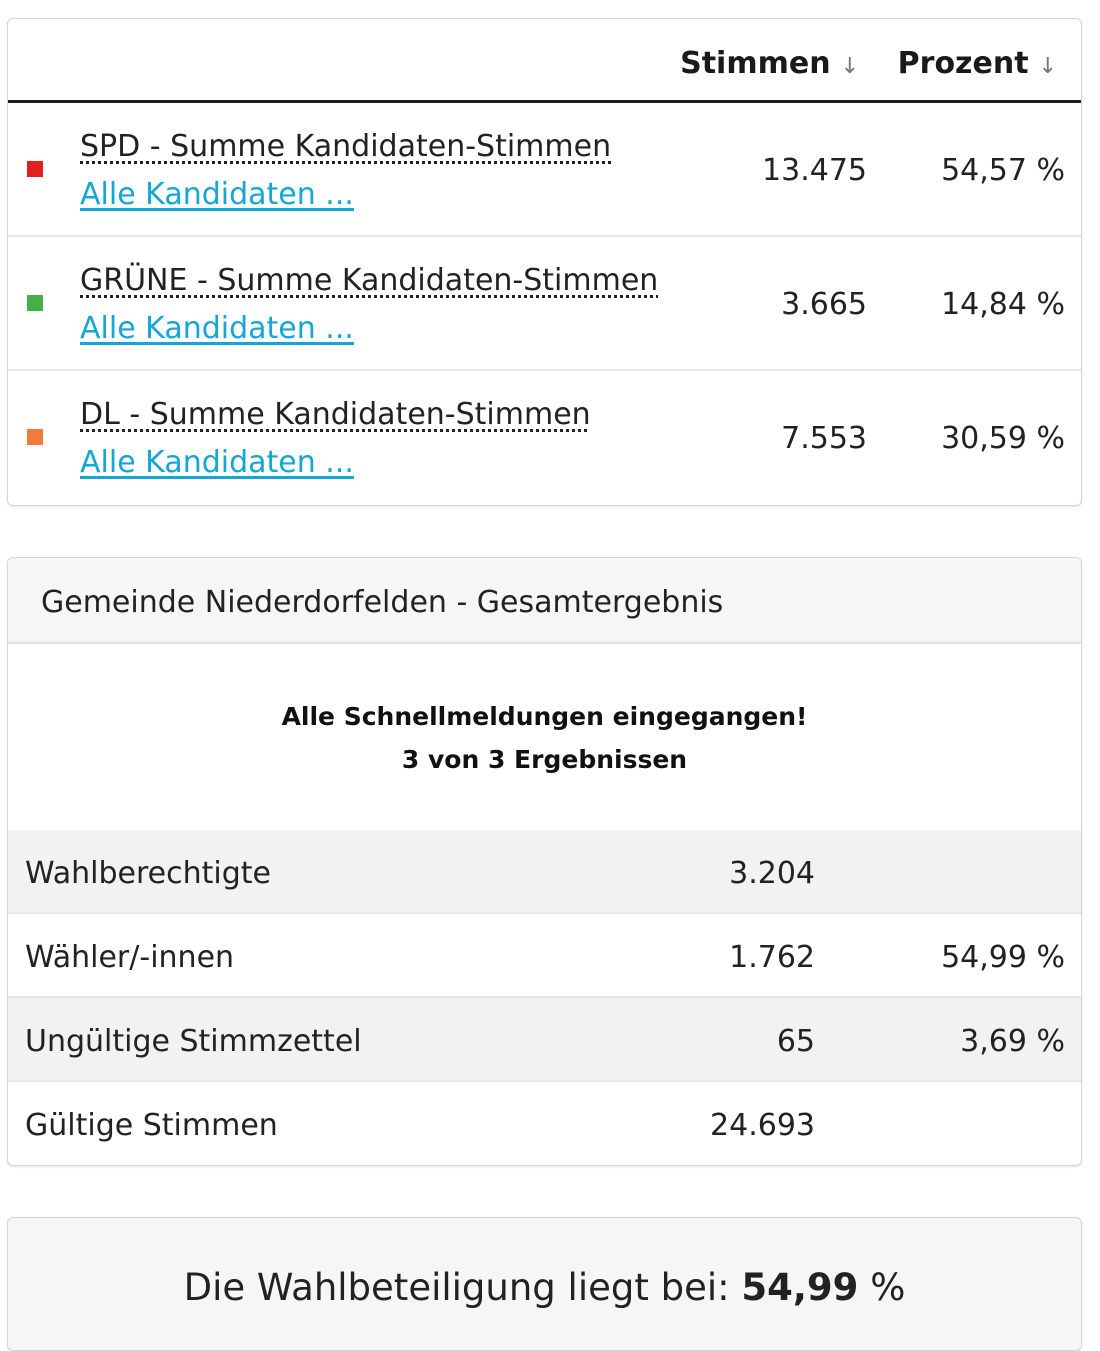 This screenshot has width=1100, height=1351. I want to click on stat-label: Gültige Stimmen, so click(151, 1125).